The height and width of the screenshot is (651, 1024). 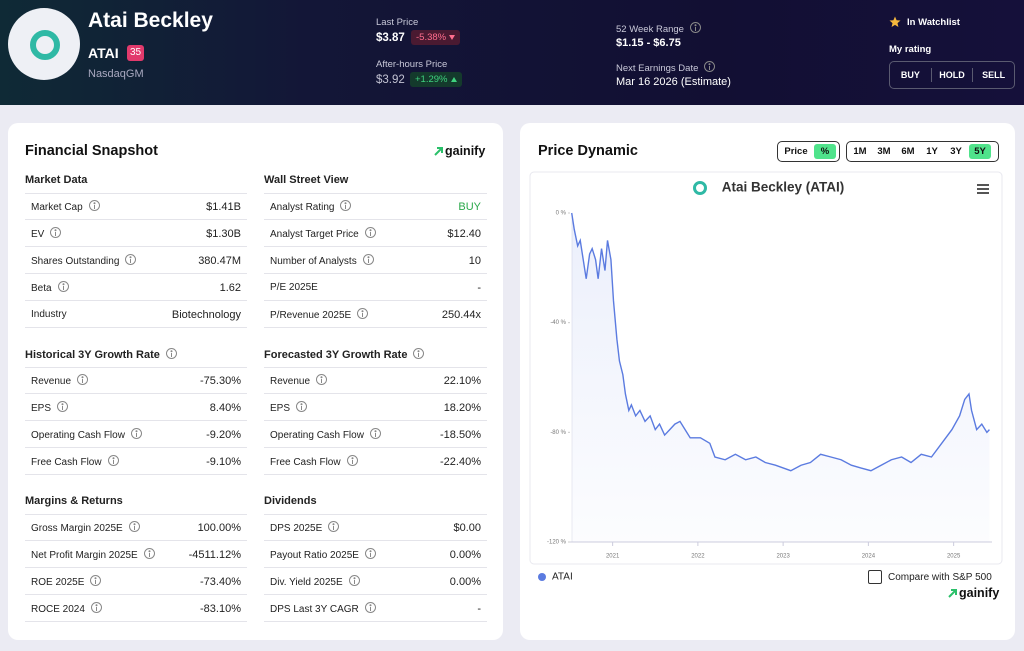 I want to click on metric-row: Number of Analysts 10, so click(x=375, y=261).